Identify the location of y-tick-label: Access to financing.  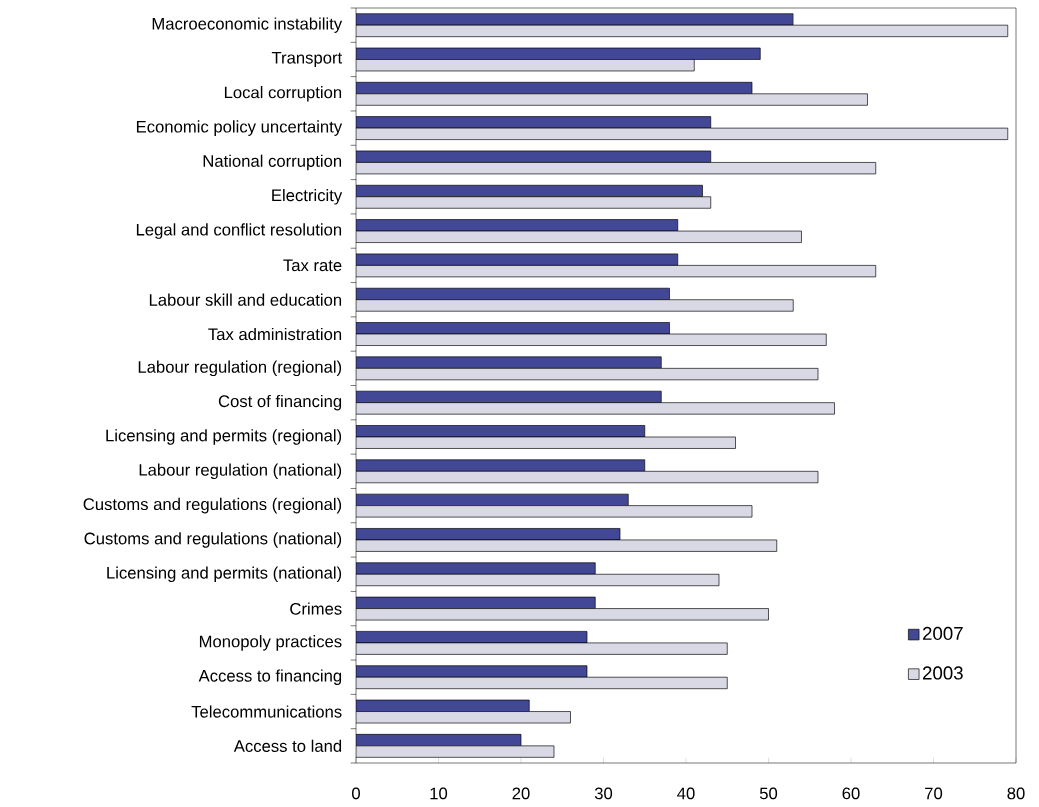
(270, 677).